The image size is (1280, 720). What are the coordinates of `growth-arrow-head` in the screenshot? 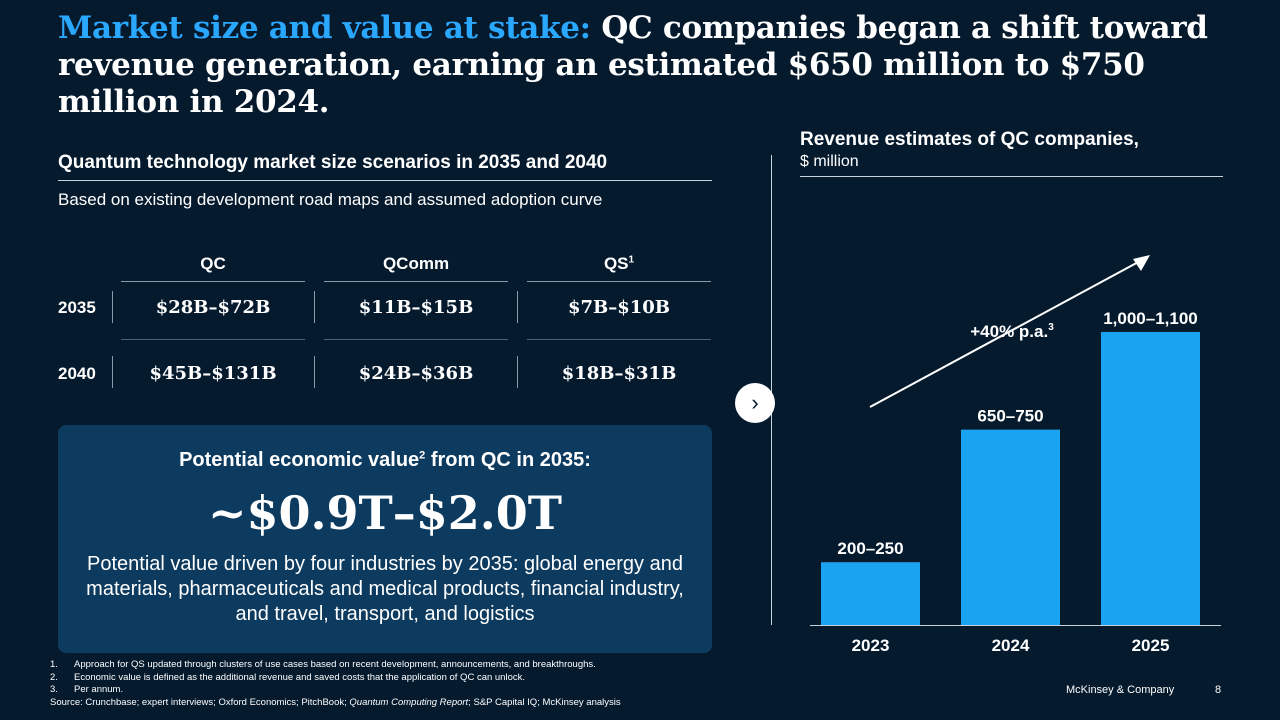 It's located at (1141, 263).